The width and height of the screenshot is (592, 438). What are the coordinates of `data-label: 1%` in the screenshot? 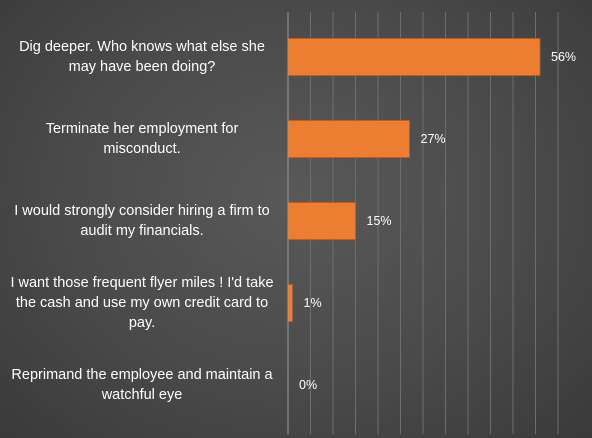 It's located at (312, 303).